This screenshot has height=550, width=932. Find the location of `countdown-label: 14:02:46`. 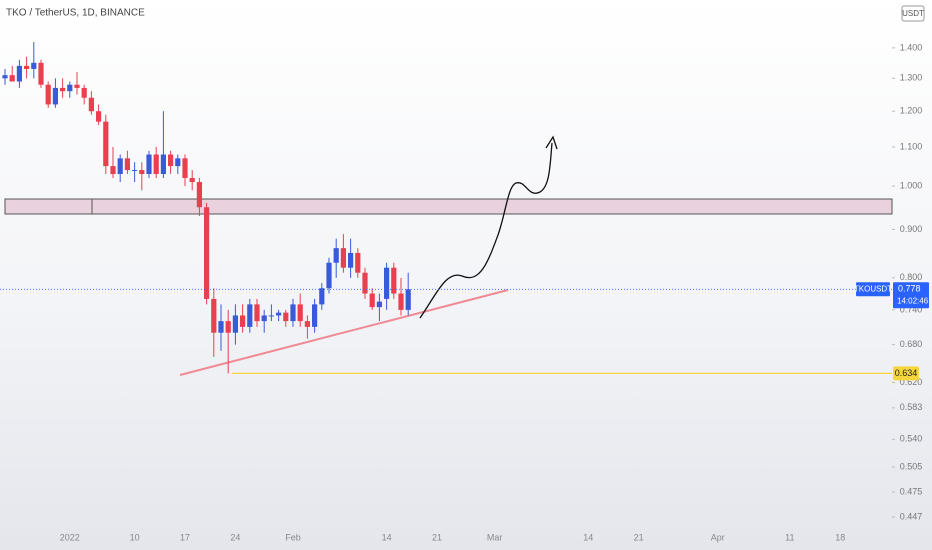

countdown-label: 14:02:46 is located at coordinates (913, 300).